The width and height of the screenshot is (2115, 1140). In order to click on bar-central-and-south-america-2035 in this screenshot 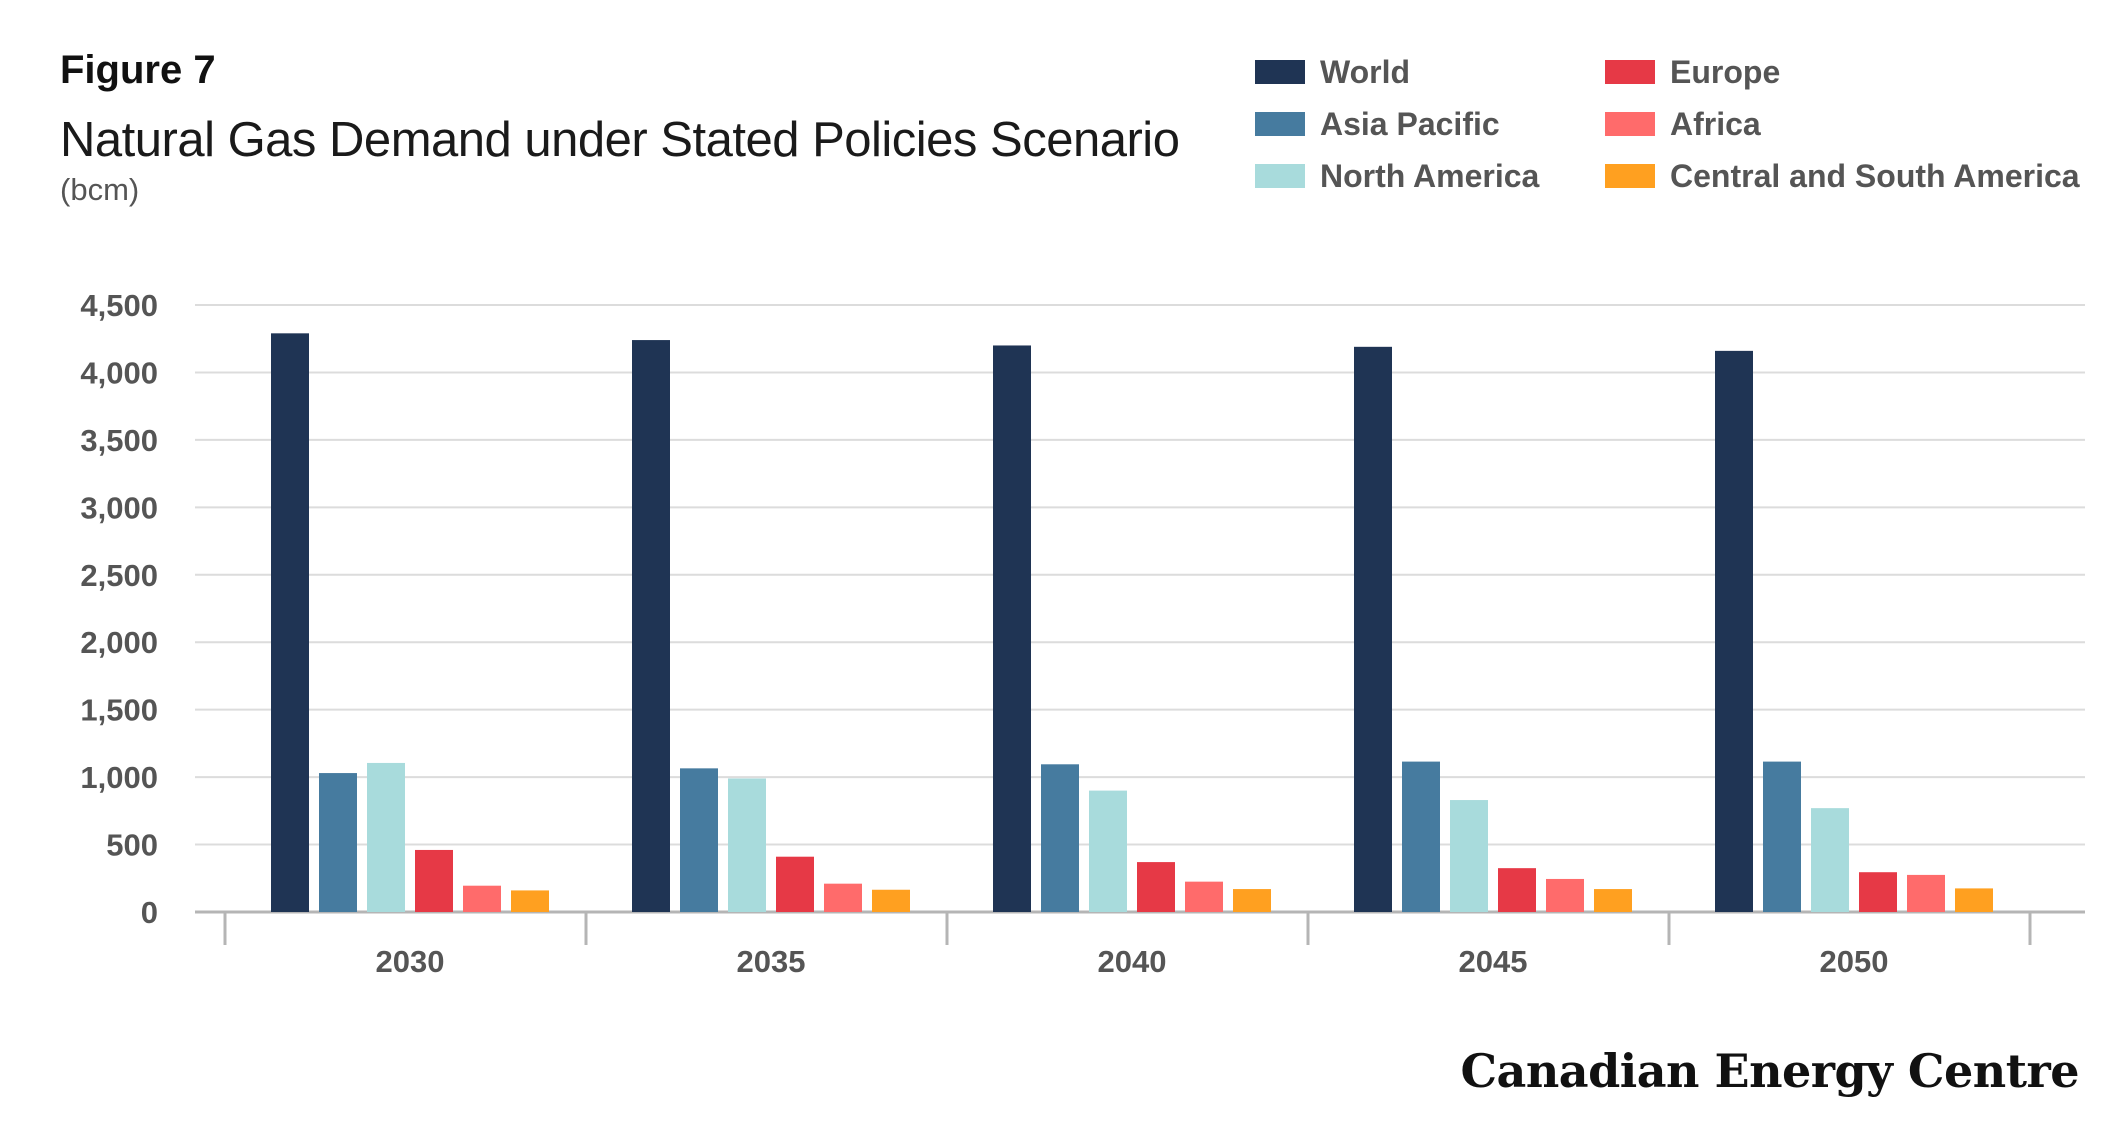, I will do `click(891, 900)`.